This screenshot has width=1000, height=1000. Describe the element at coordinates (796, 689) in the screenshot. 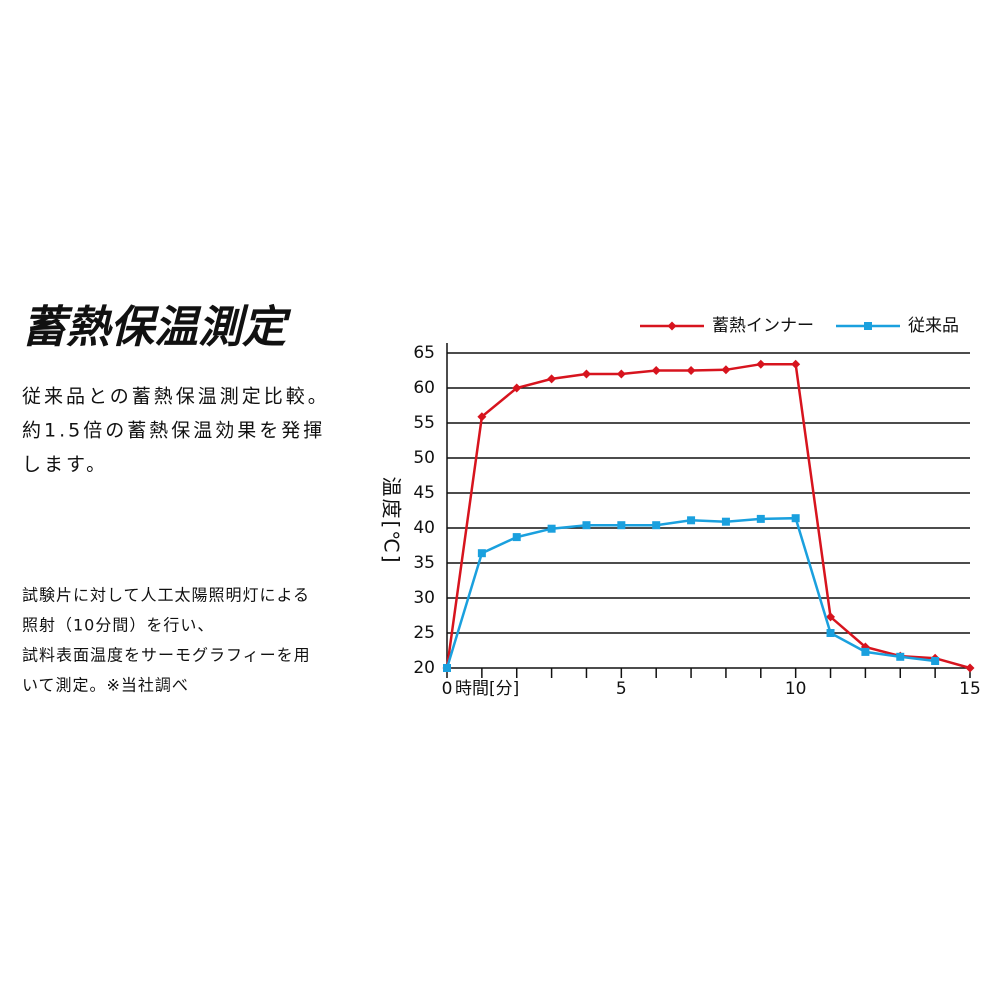

I see `x-tick-label: 10` at that location.